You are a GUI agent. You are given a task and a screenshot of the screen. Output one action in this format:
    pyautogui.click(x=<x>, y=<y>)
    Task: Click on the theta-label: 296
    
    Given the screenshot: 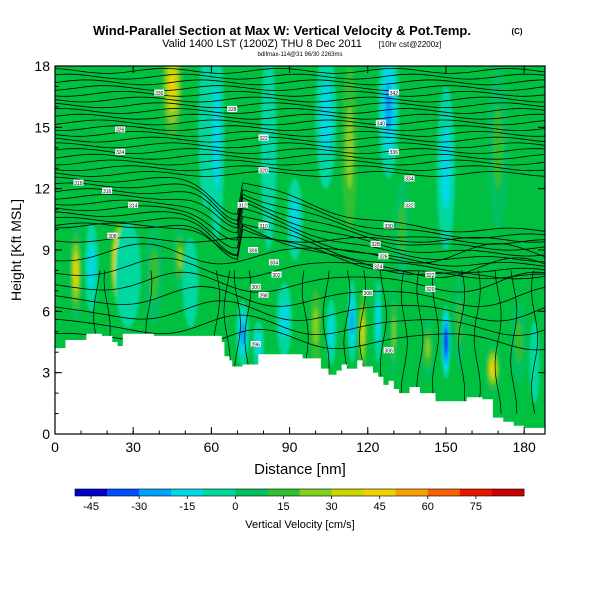 What is the action you would take?
    pyautogui.click(x=255, y=344)
    